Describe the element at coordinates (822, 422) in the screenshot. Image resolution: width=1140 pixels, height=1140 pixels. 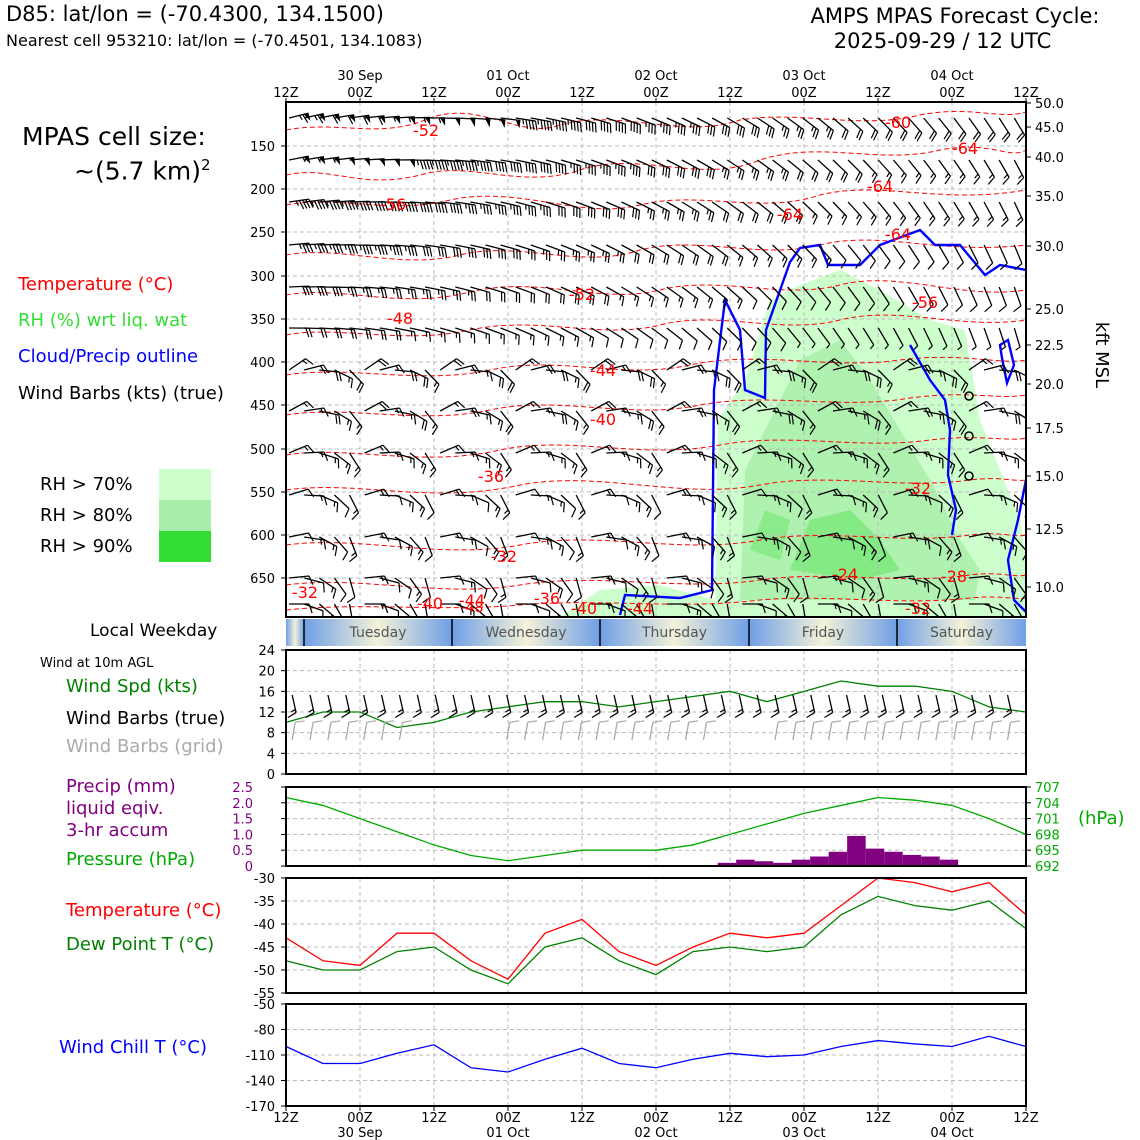
I see `cloud-outline` at that location.